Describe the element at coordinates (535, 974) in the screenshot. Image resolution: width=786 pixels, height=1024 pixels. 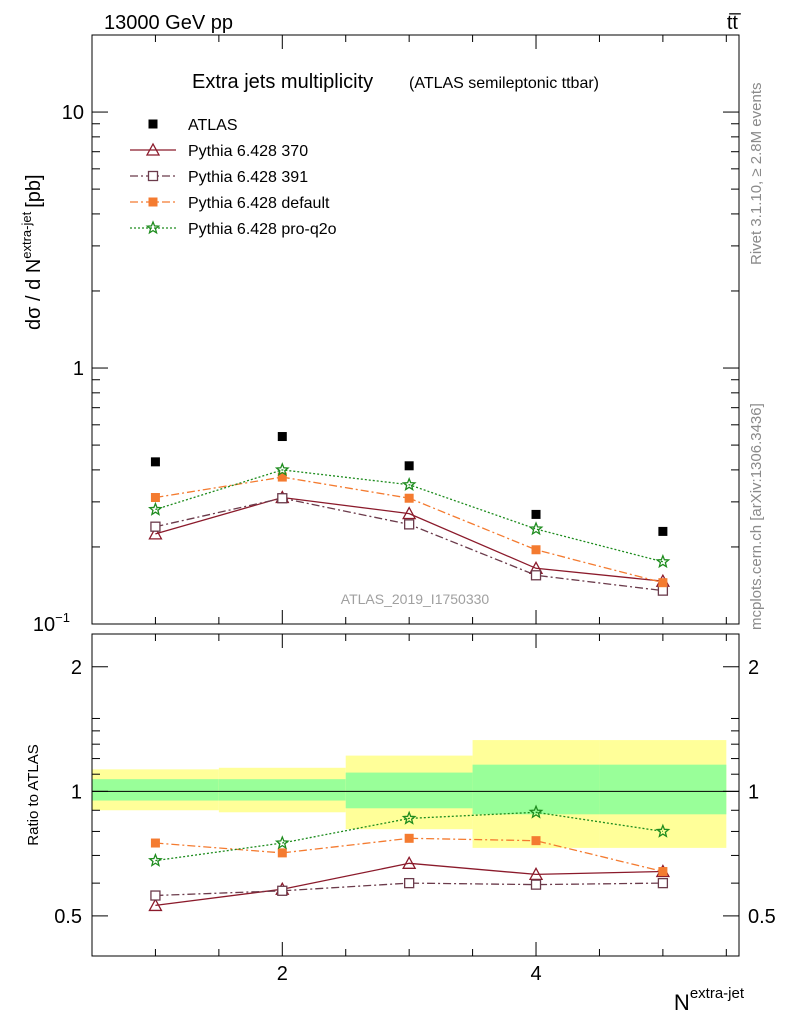
I see `x-tick-label: 4` at that location.